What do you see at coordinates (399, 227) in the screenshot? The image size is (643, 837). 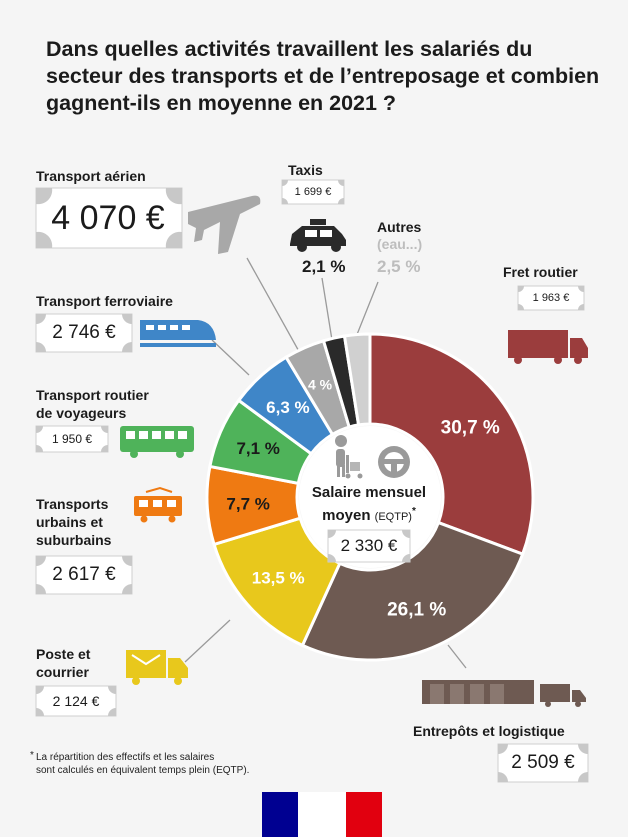 I see `label-autres: Autres` at bounding box center [399, 227].